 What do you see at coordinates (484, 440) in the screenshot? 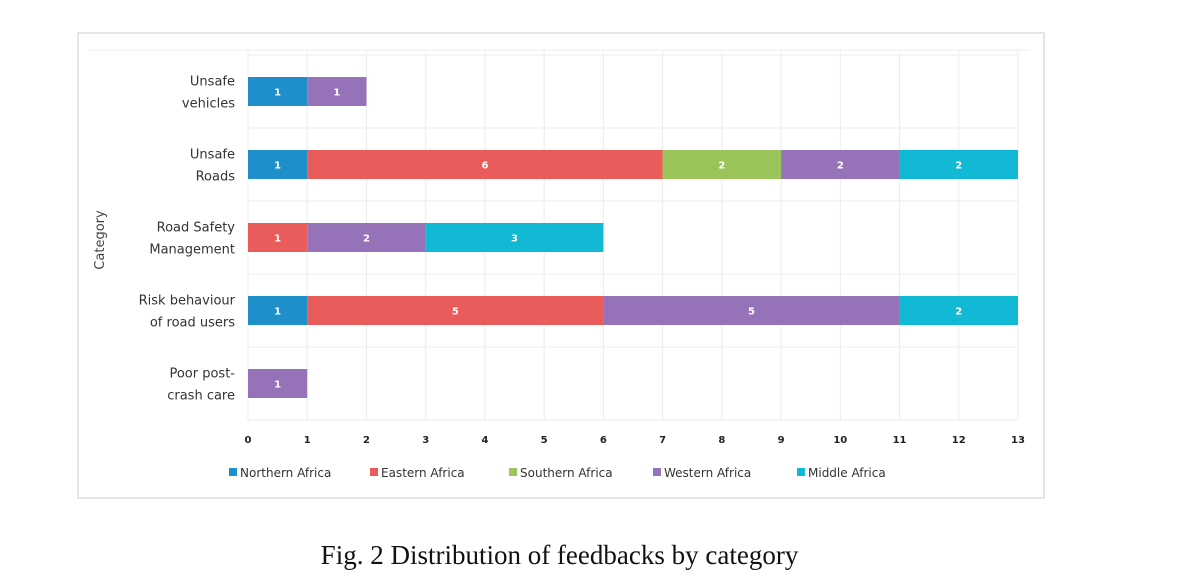
I see `x-tick-label: 4` at bounding box center [484, 440].